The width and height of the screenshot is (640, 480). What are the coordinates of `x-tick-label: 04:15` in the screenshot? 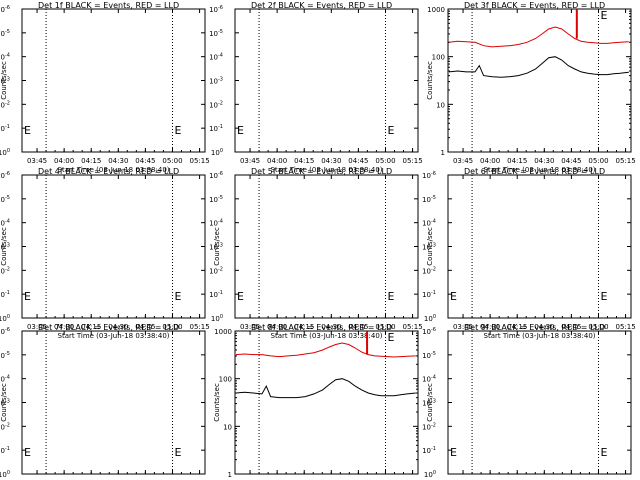 It's located at (91, 161).